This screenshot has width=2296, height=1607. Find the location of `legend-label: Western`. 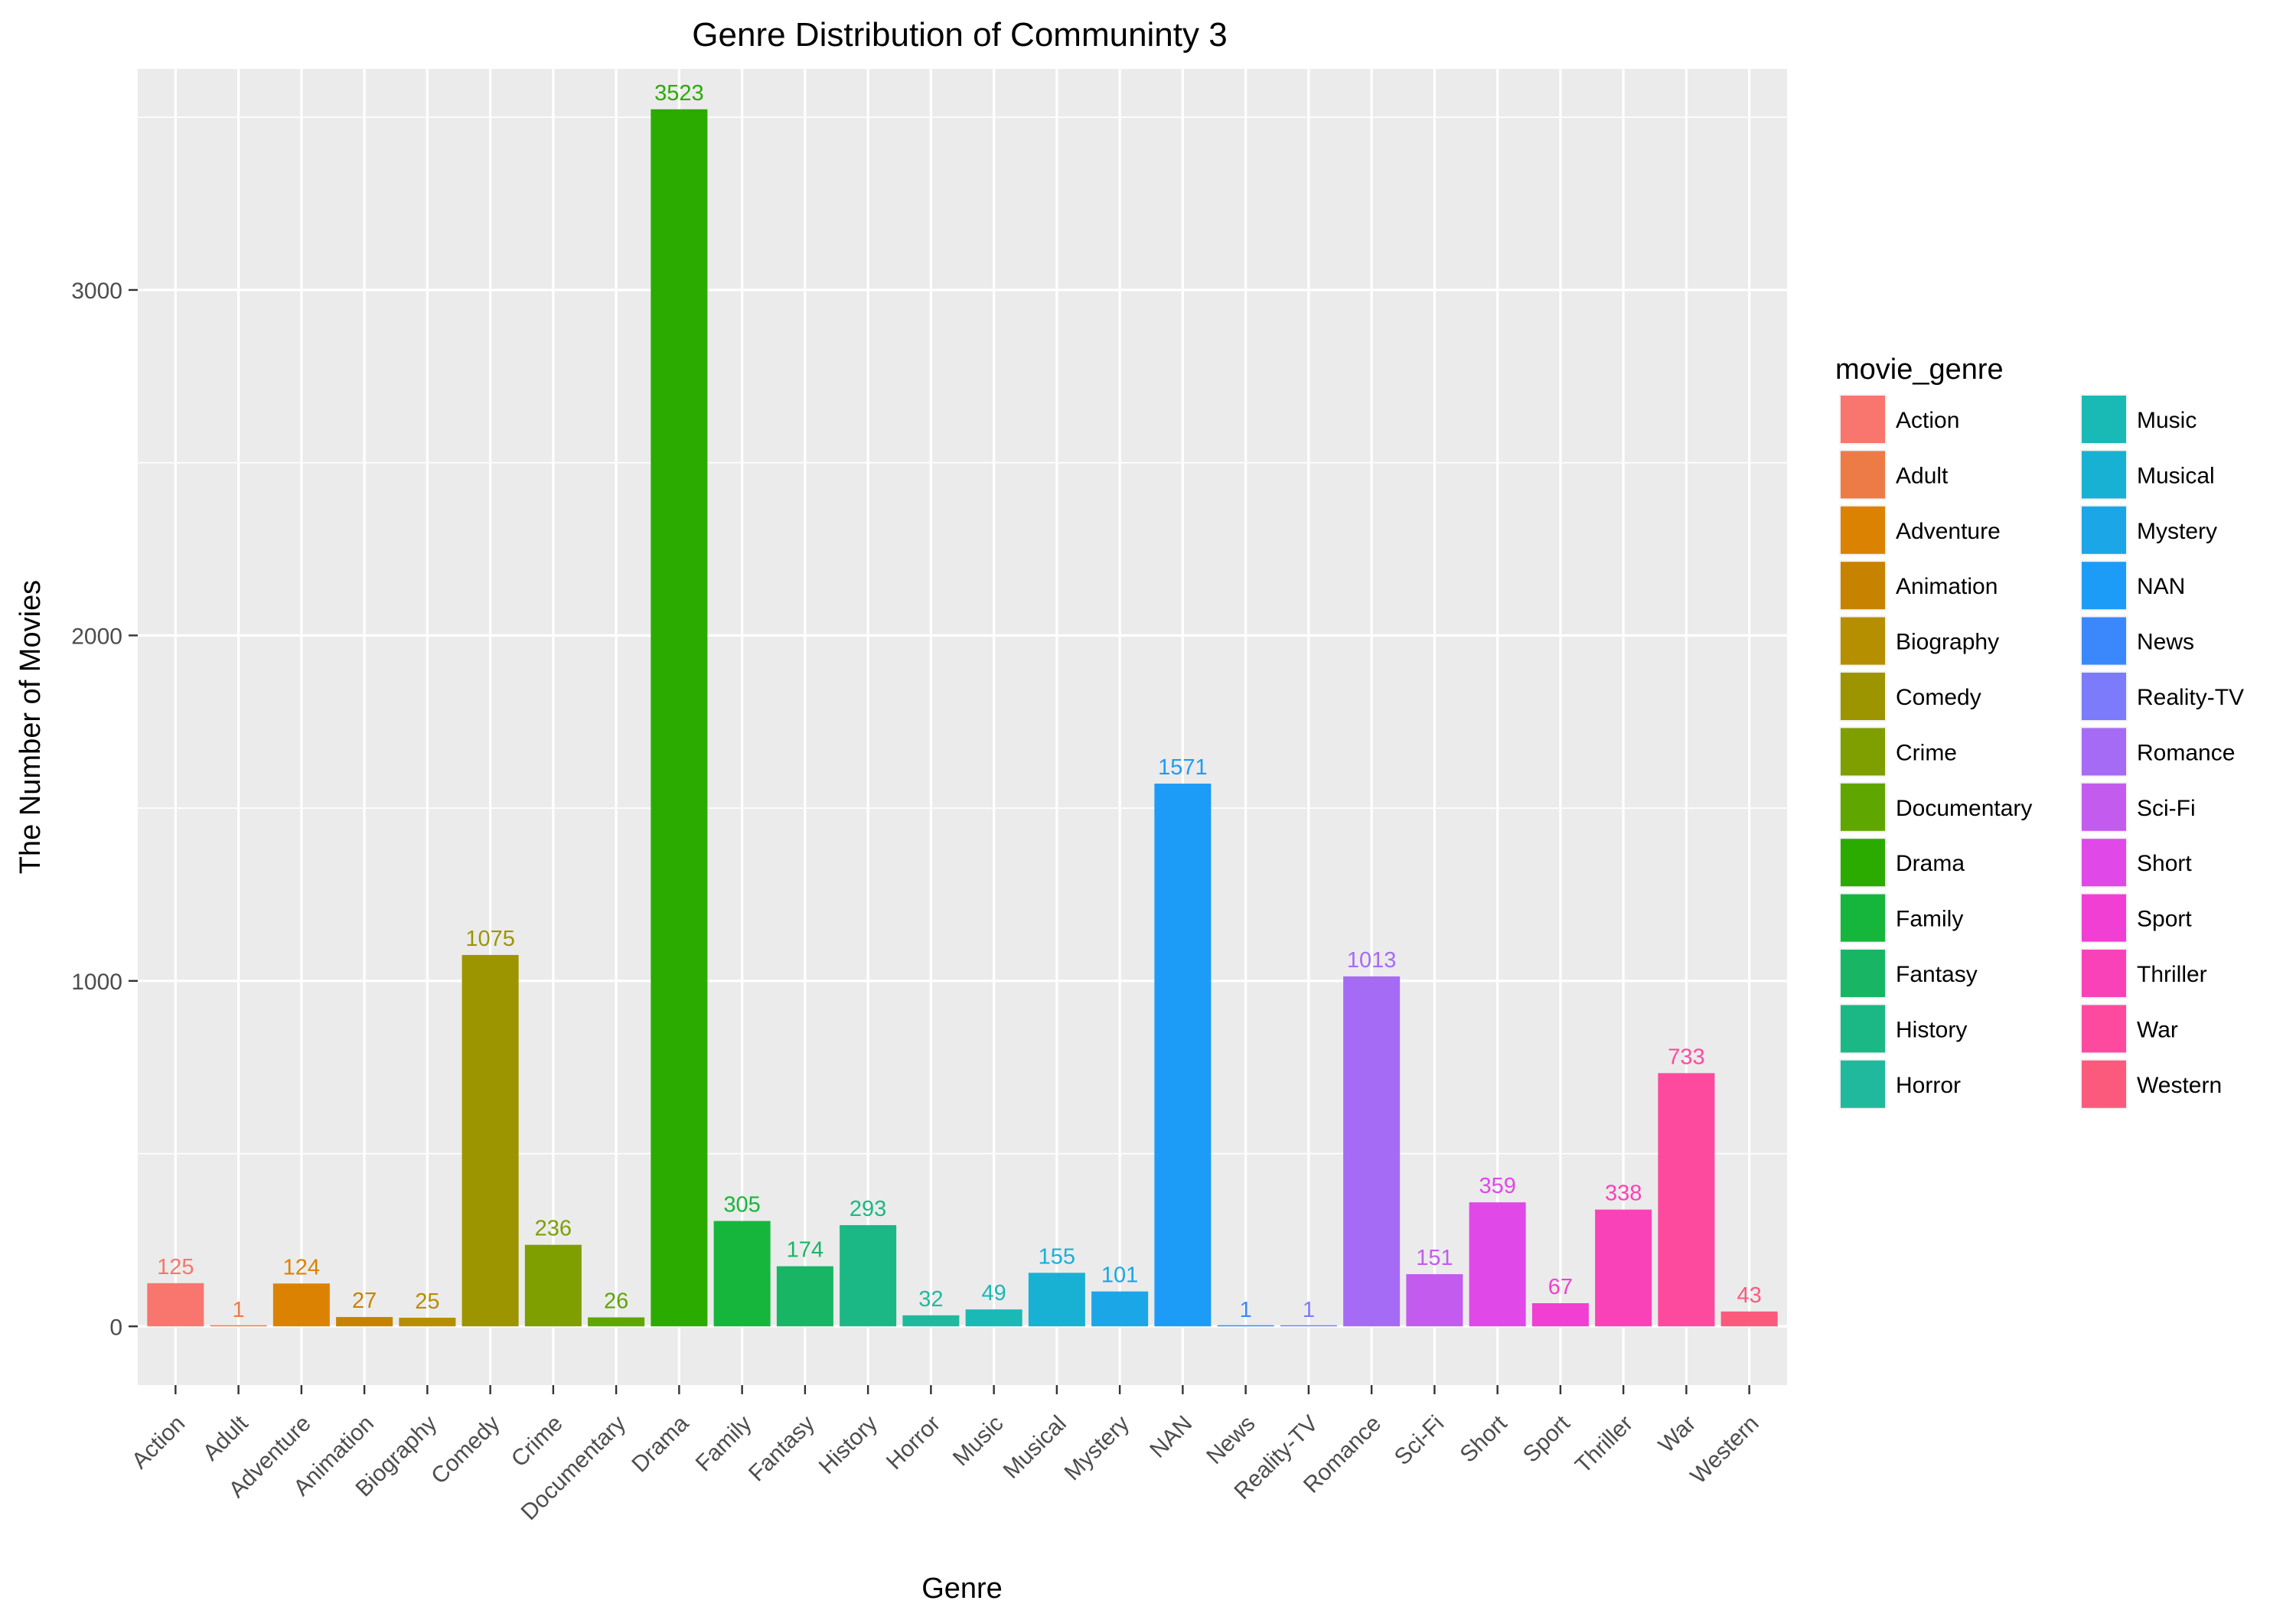

legend-label: Western is located at coordinates (2179, 1085).